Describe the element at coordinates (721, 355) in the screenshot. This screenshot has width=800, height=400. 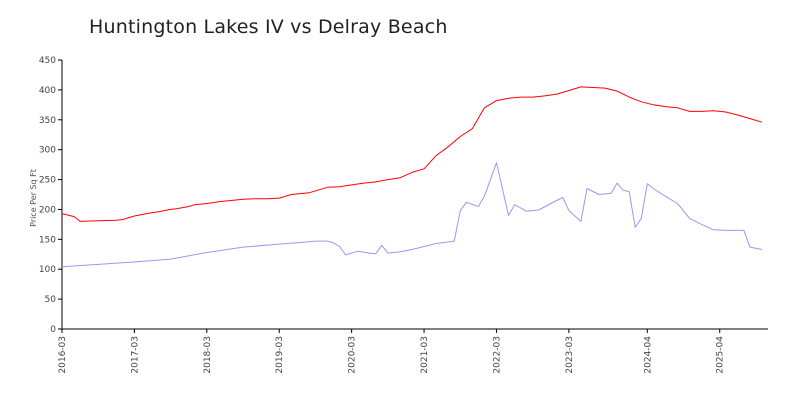
I see `x-tick-label: 2025-04` at that location.